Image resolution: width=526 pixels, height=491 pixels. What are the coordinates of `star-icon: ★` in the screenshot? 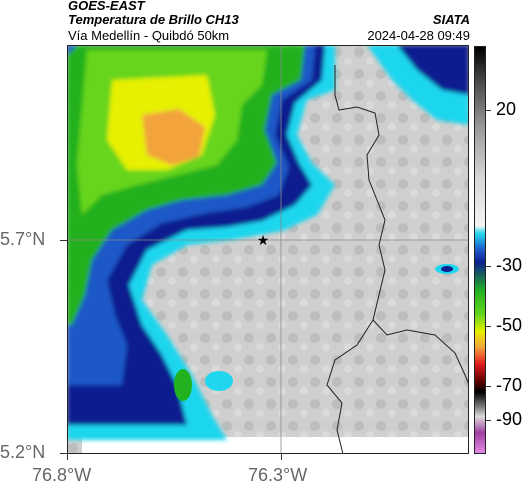 It's located at (263, 241).